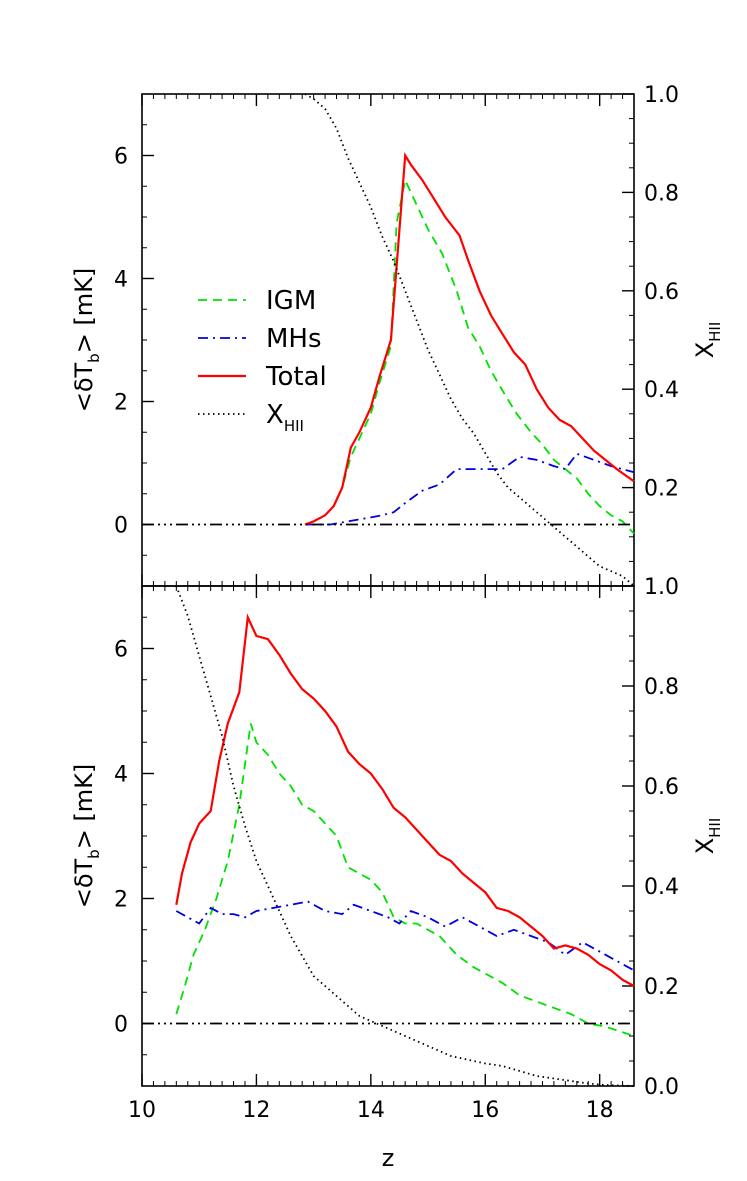 The height and width of the screenshot is (1181, 747). Describe the element at coordinates (485, 1110) in the screenshot. I see `x-tick-label: 16` at that location.